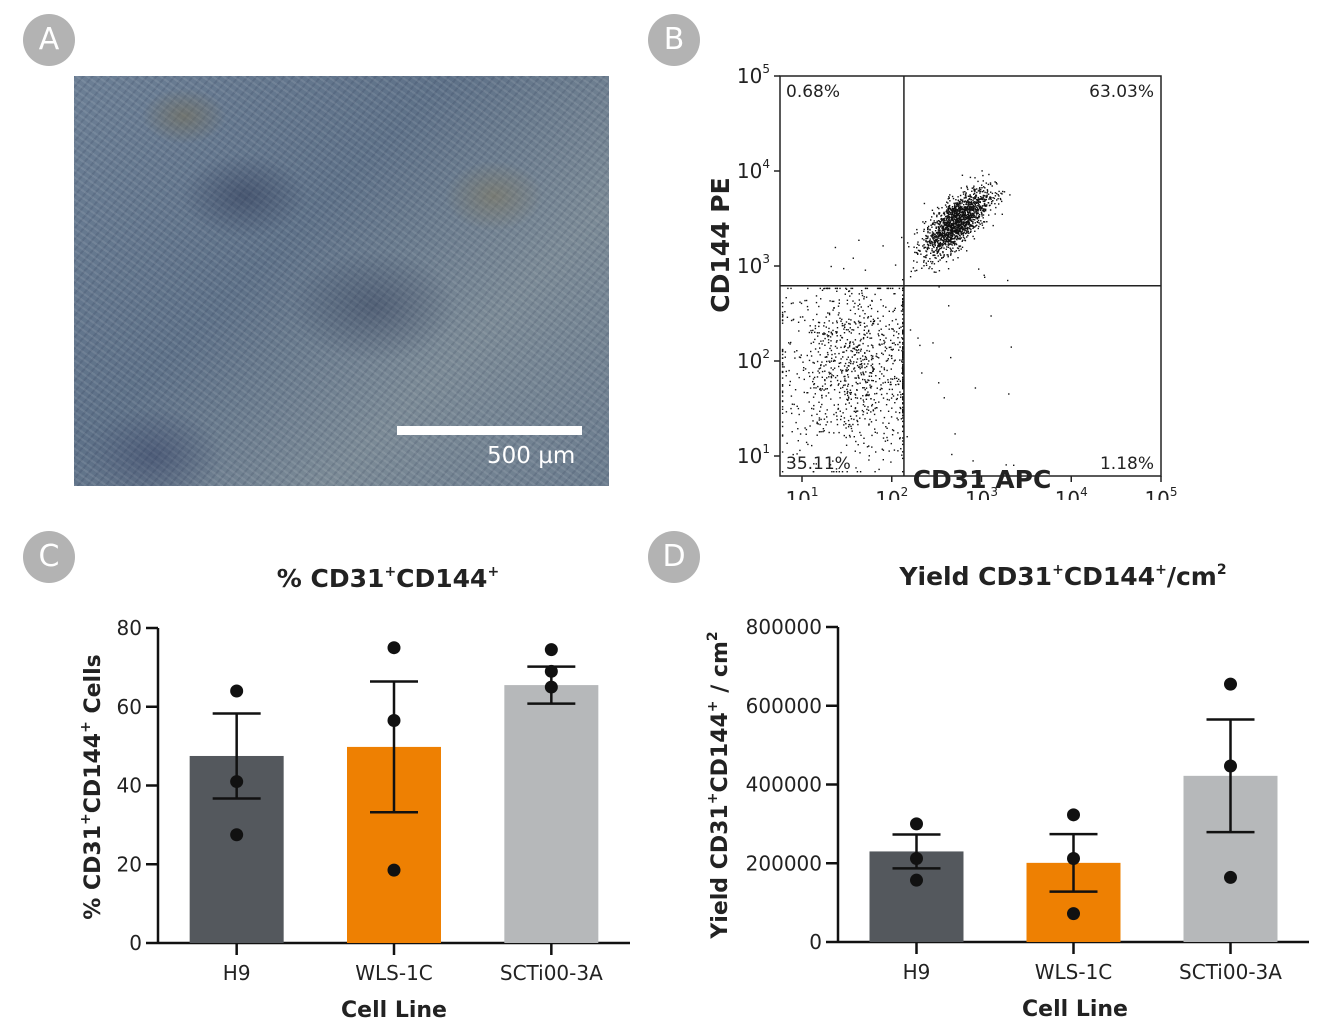 This screenshot has height=1031, width=1332. Describe the element at coordinates (981, 488) in the screenshot. I see `x-axis-ticks: 101 102 103 104 105` at that location.